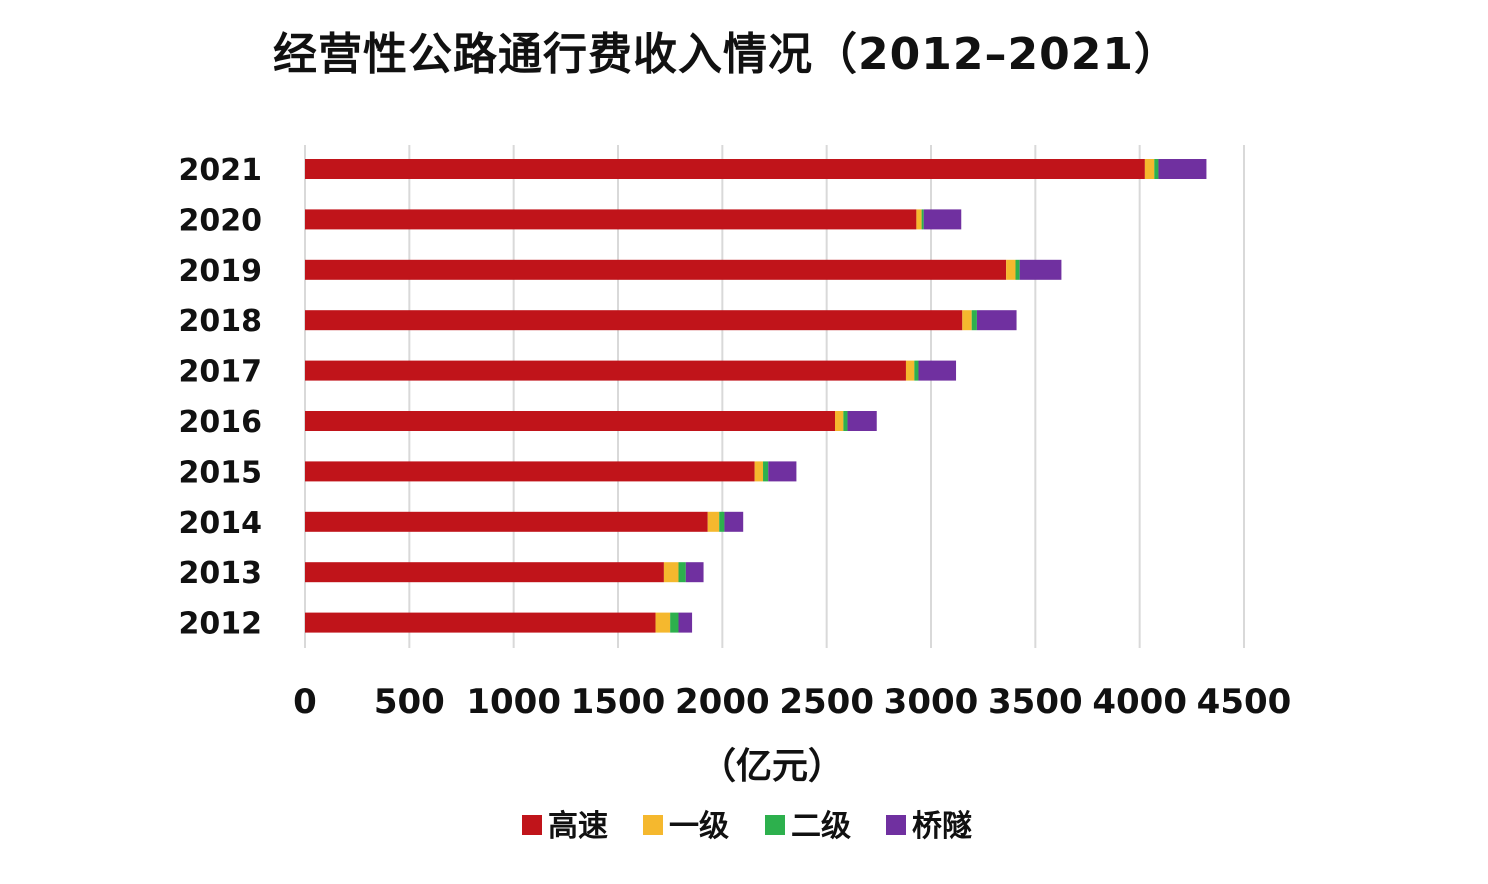 The image size is (1488, 884). I want to click on chart-title: 经营性公路通行费收入情况（2012–2021）, so click(726, 54).